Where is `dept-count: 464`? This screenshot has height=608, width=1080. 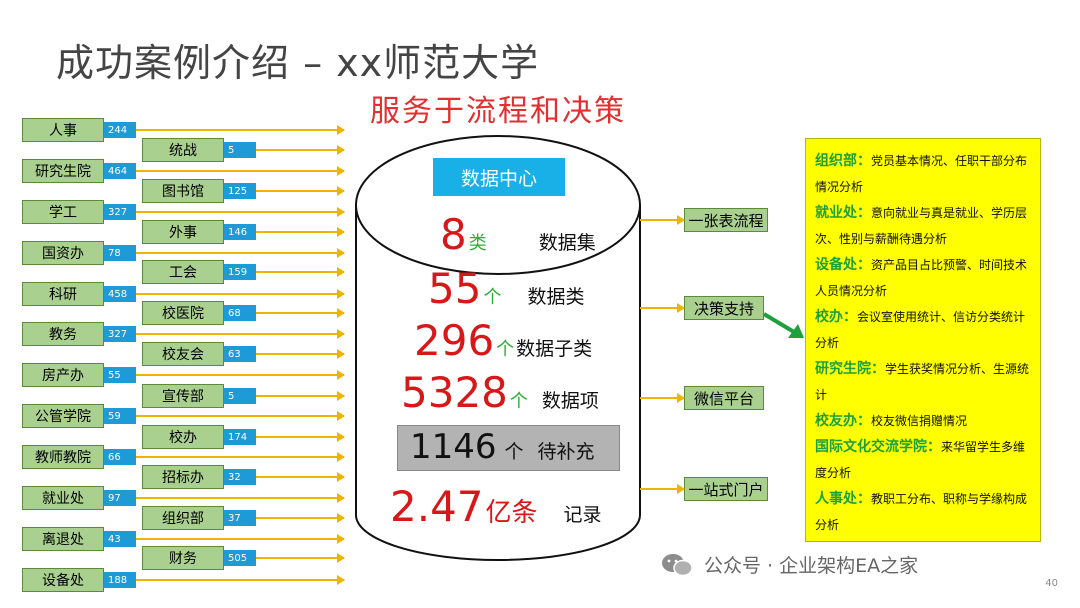
dept-count: 464 is located at coordinates (120, 171).